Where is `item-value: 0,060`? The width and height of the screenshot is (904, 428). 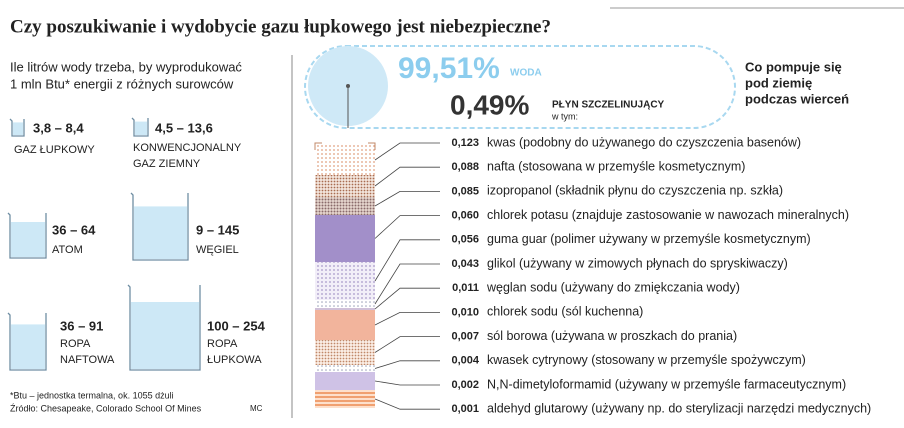
item-value: 0,060 is located at coordinates (465, 216).